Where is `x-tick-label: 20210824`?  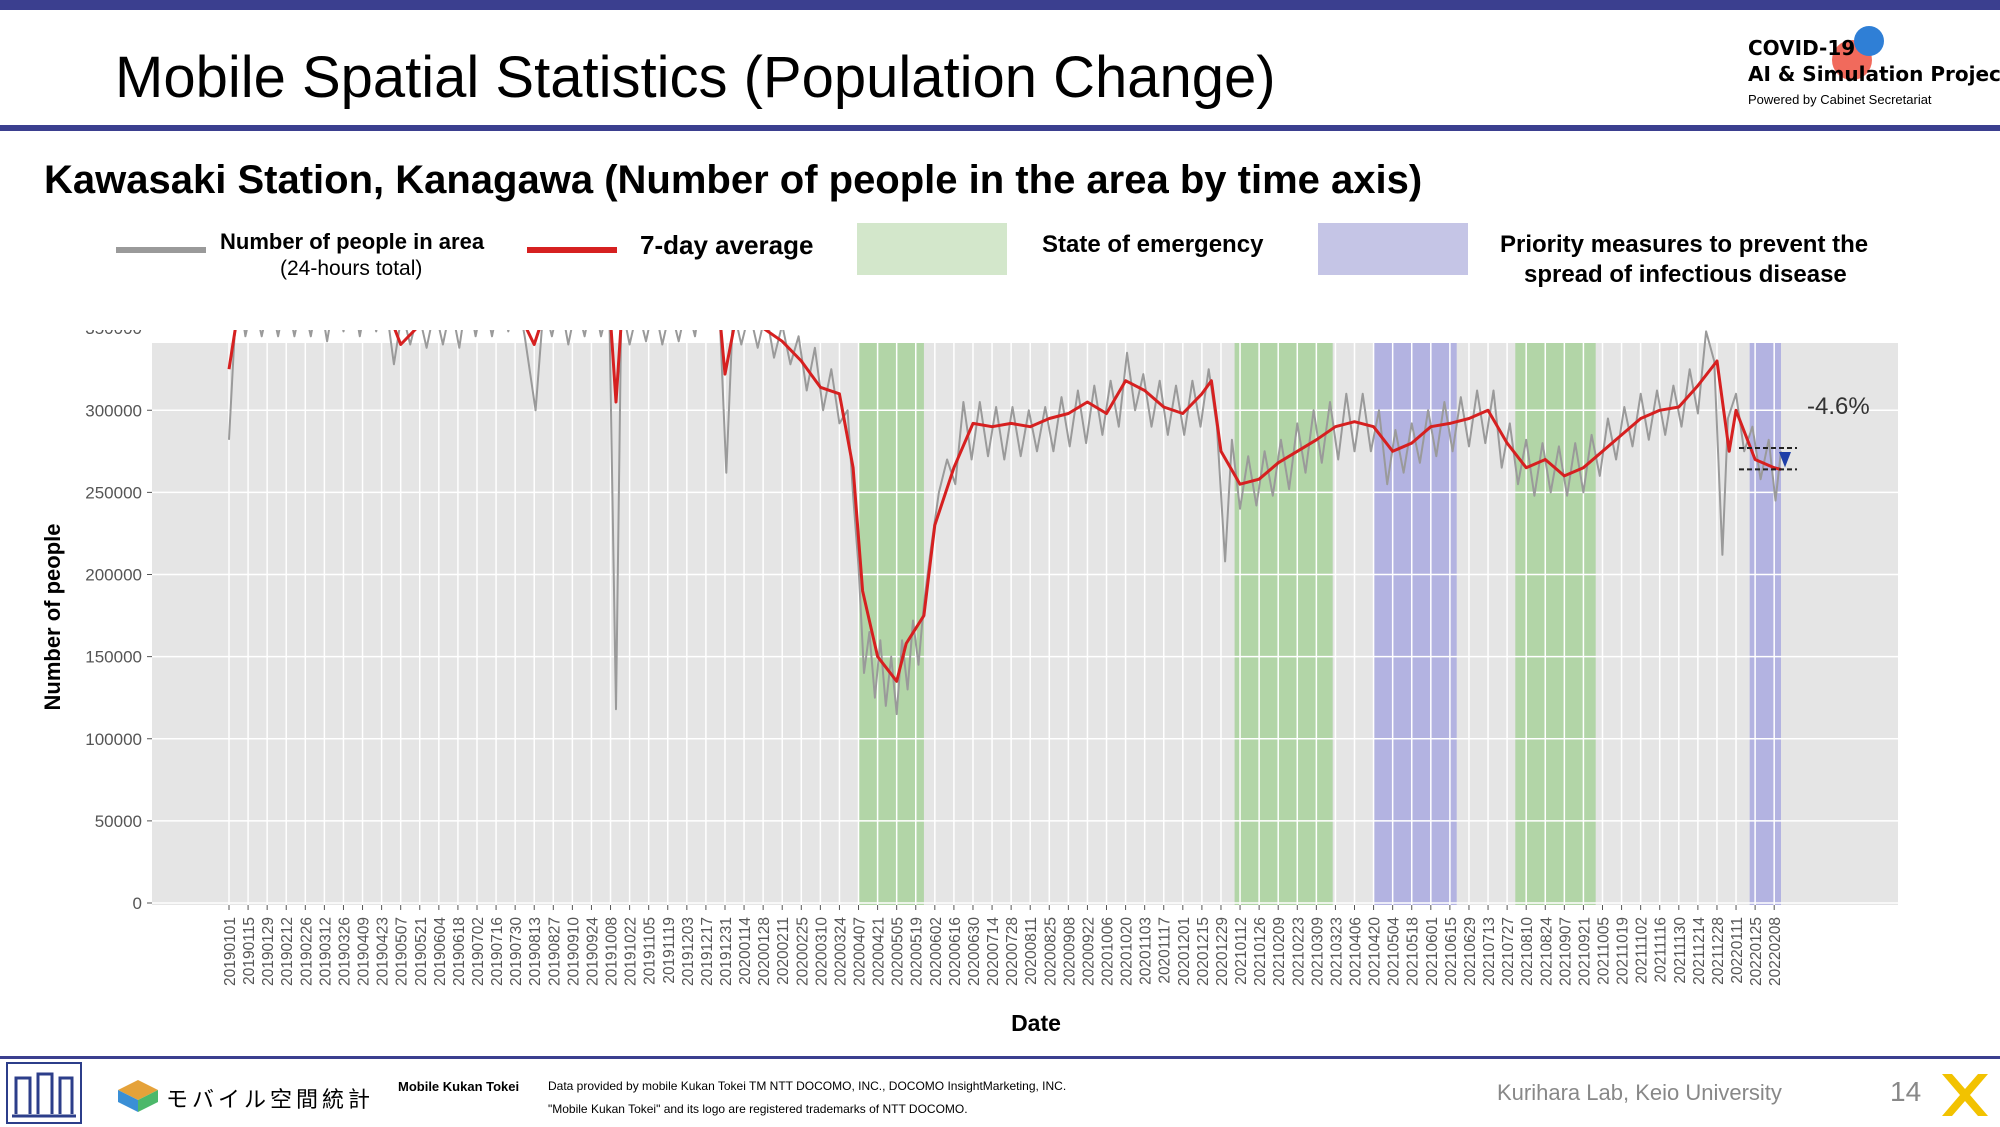
x-tick-label: 20210824 is located at coordinates (1546, 951).